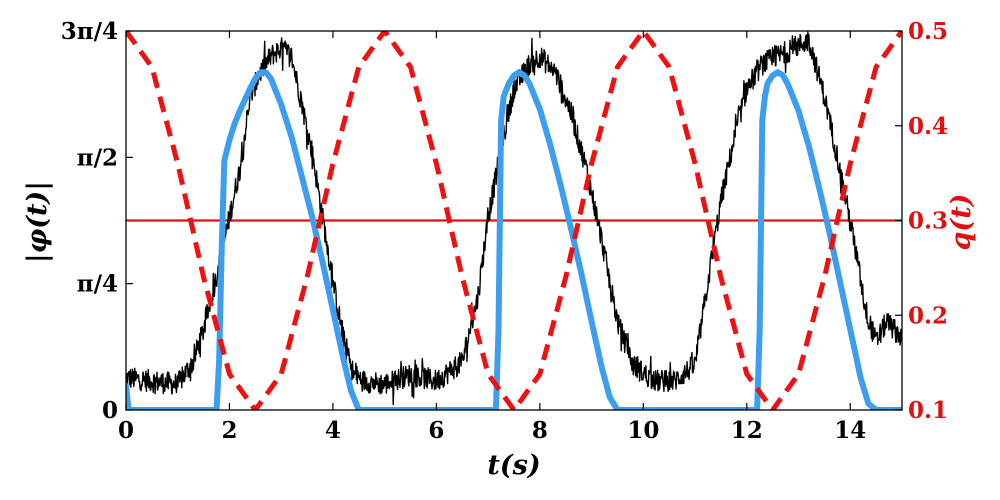  What do you see at coordinates (850, 430) in the screenshot?
I see `x-tick-label: 14` at bounding box center [850, 430].